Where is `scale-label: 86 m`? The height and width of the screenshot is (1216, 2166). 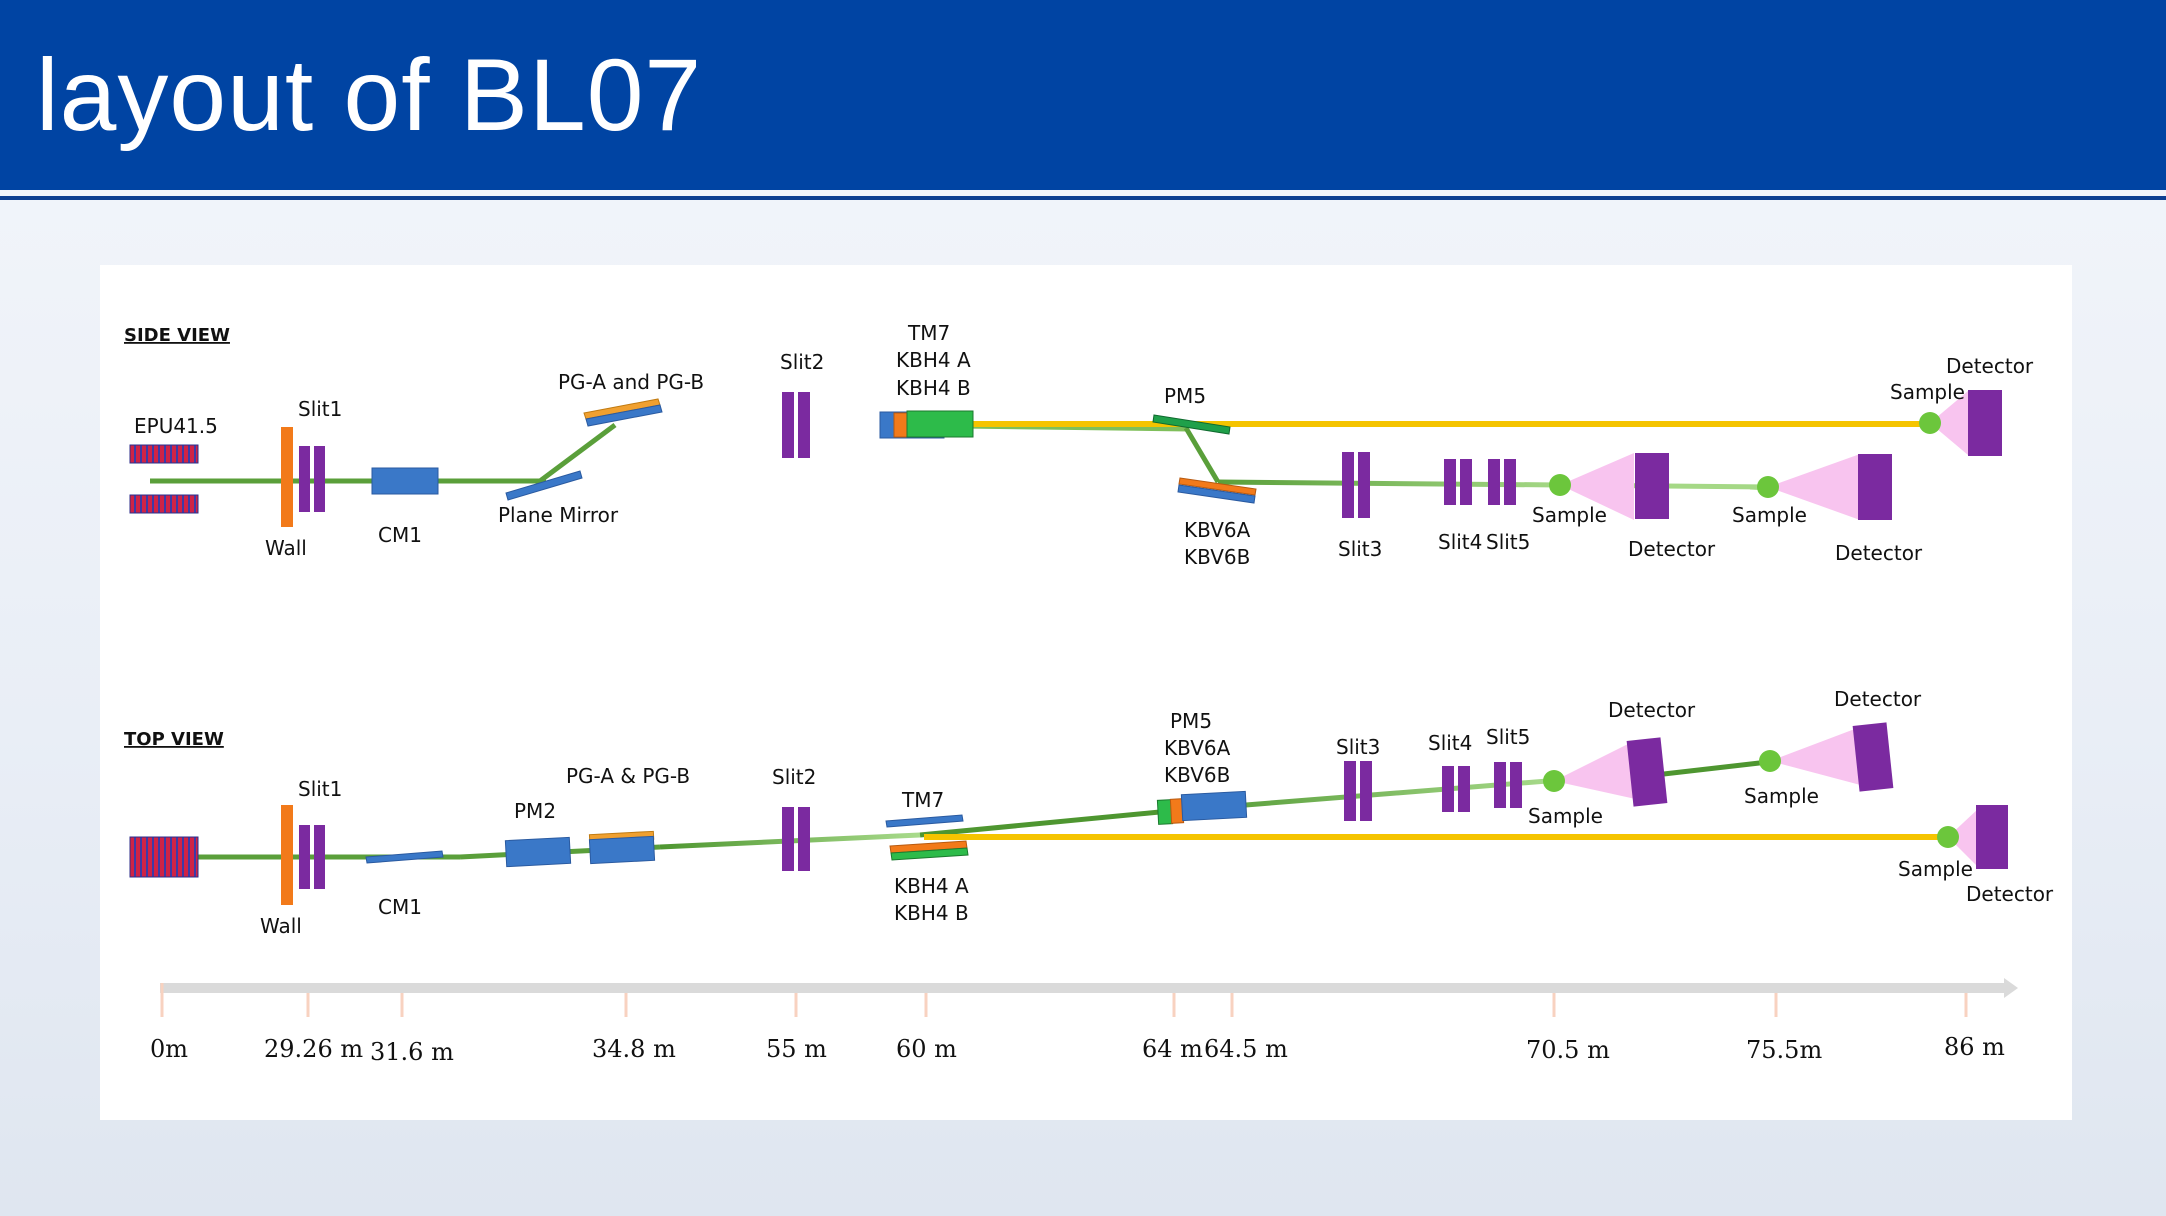
scale-label: 86 m is located at coordinates (1974, 1047).